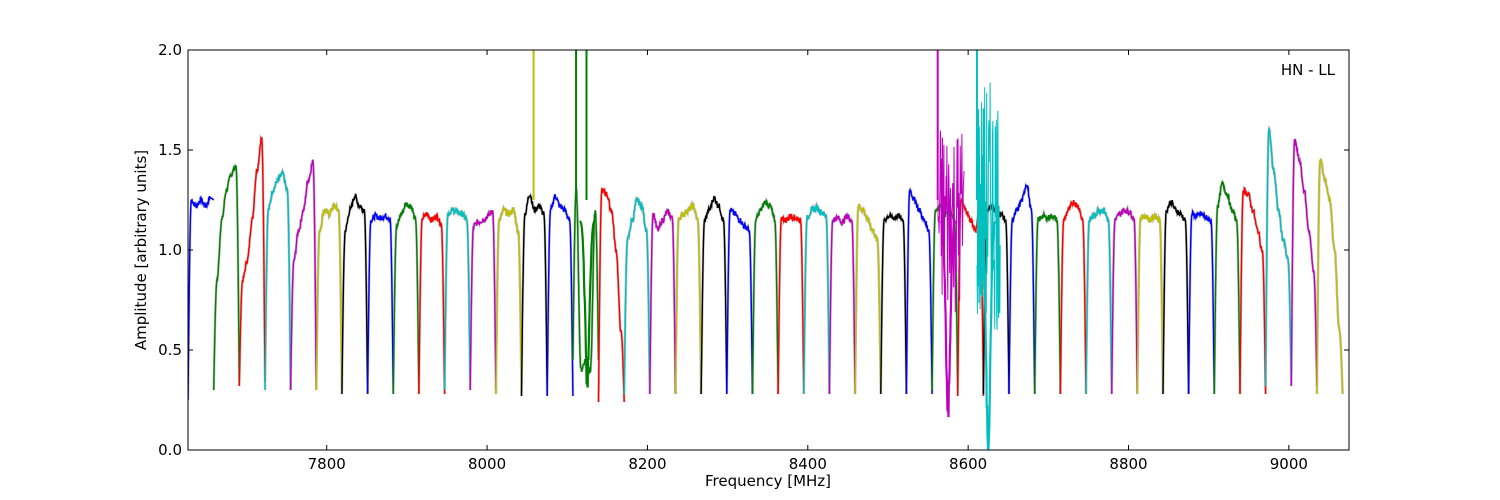 The width and height of the screenshot is (1500, 500). I want to click on y-axis-label: Amplitude [arbitrary units], so click(141, 250).